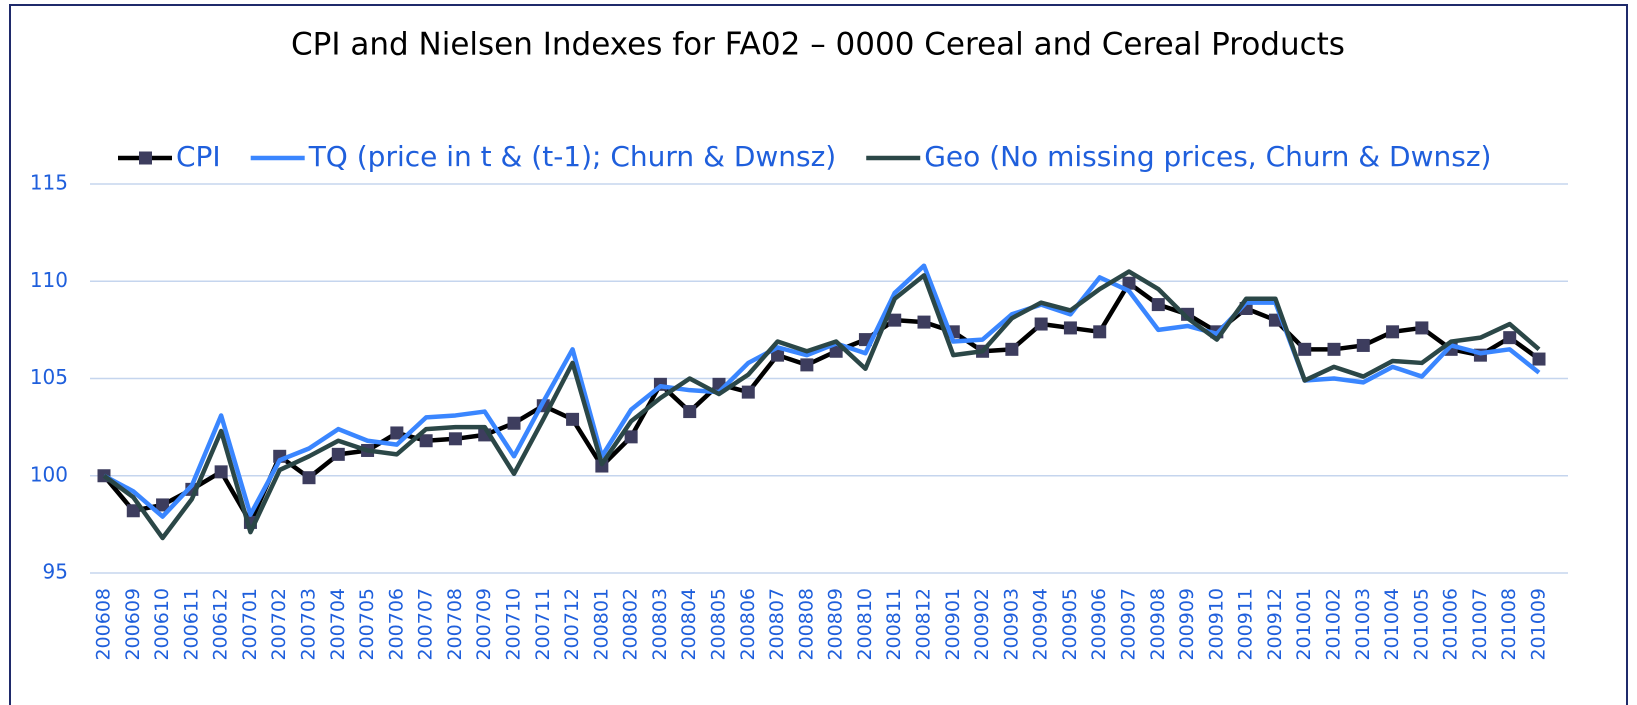 The height and width of the screenshot is (705, 1637). Describe the element at coordinates (1304, 624) in the screenshot. I see `x-tick-label: 201001` at that location.